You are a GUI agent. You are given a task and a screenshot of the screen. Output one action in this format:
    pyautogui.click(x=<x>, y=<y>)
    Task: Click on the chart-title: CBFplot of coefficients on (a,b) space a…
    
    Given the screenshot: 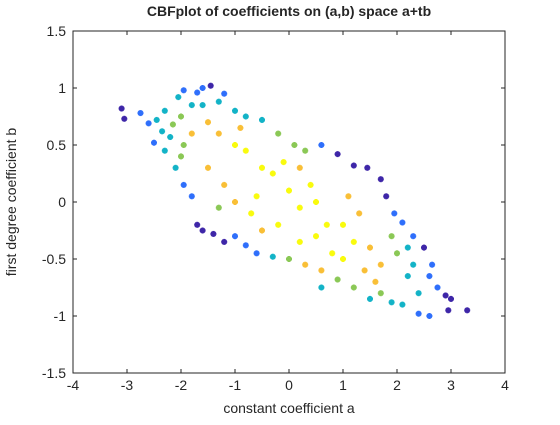 What is the action you would take?
    pyautogui.click(x=289, y=11)
    